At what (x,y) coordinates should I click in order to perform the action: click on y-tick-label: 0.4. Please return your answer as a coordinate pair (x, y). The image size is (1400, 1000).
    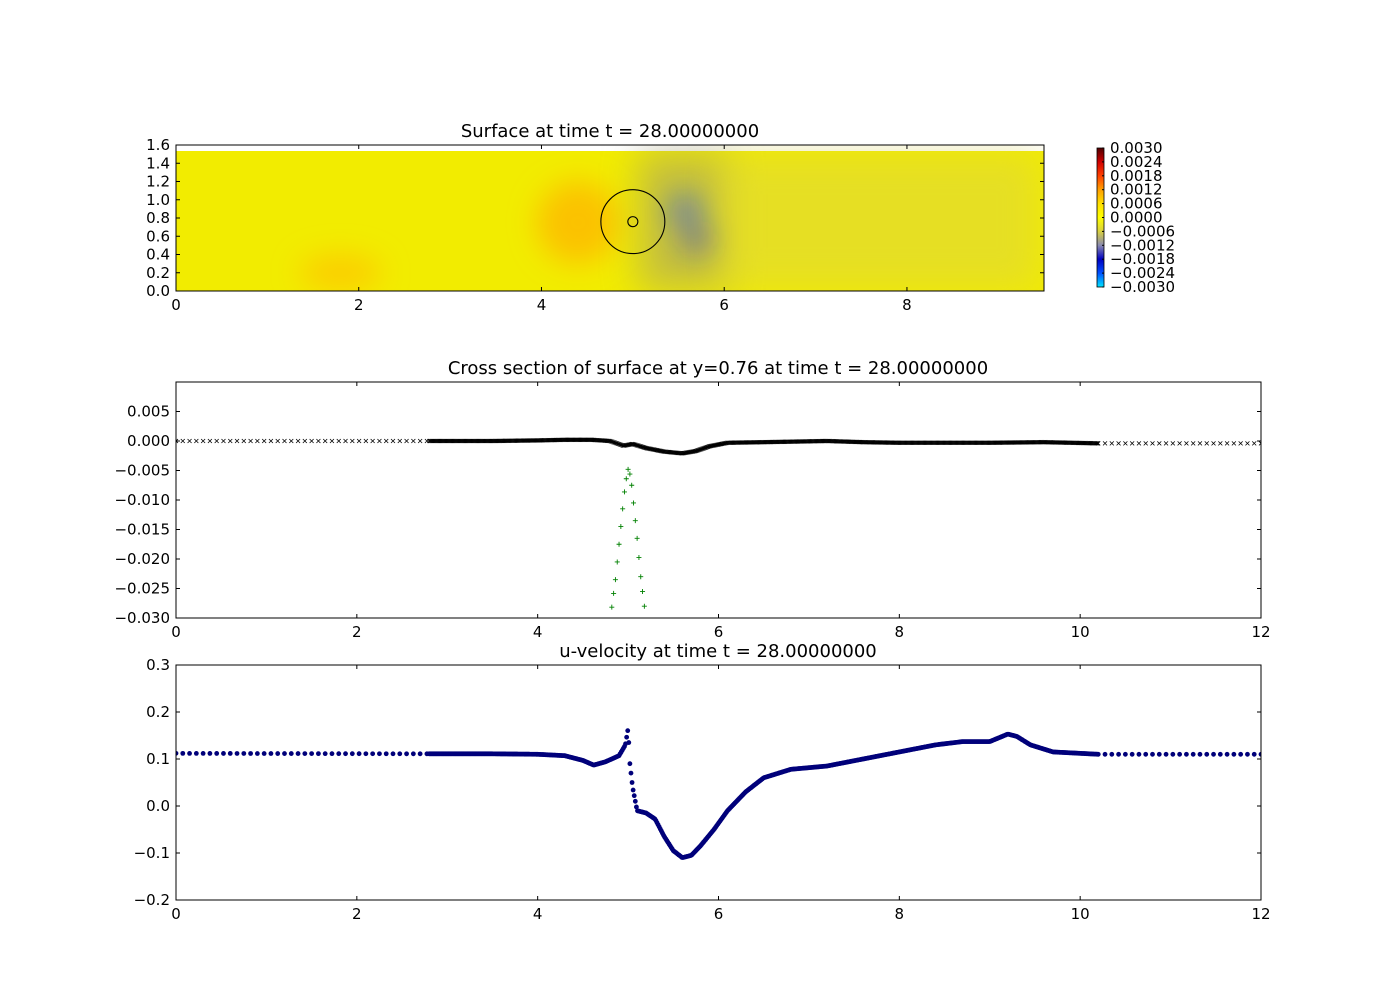
    Looking at the image, I should click on (158, 255).